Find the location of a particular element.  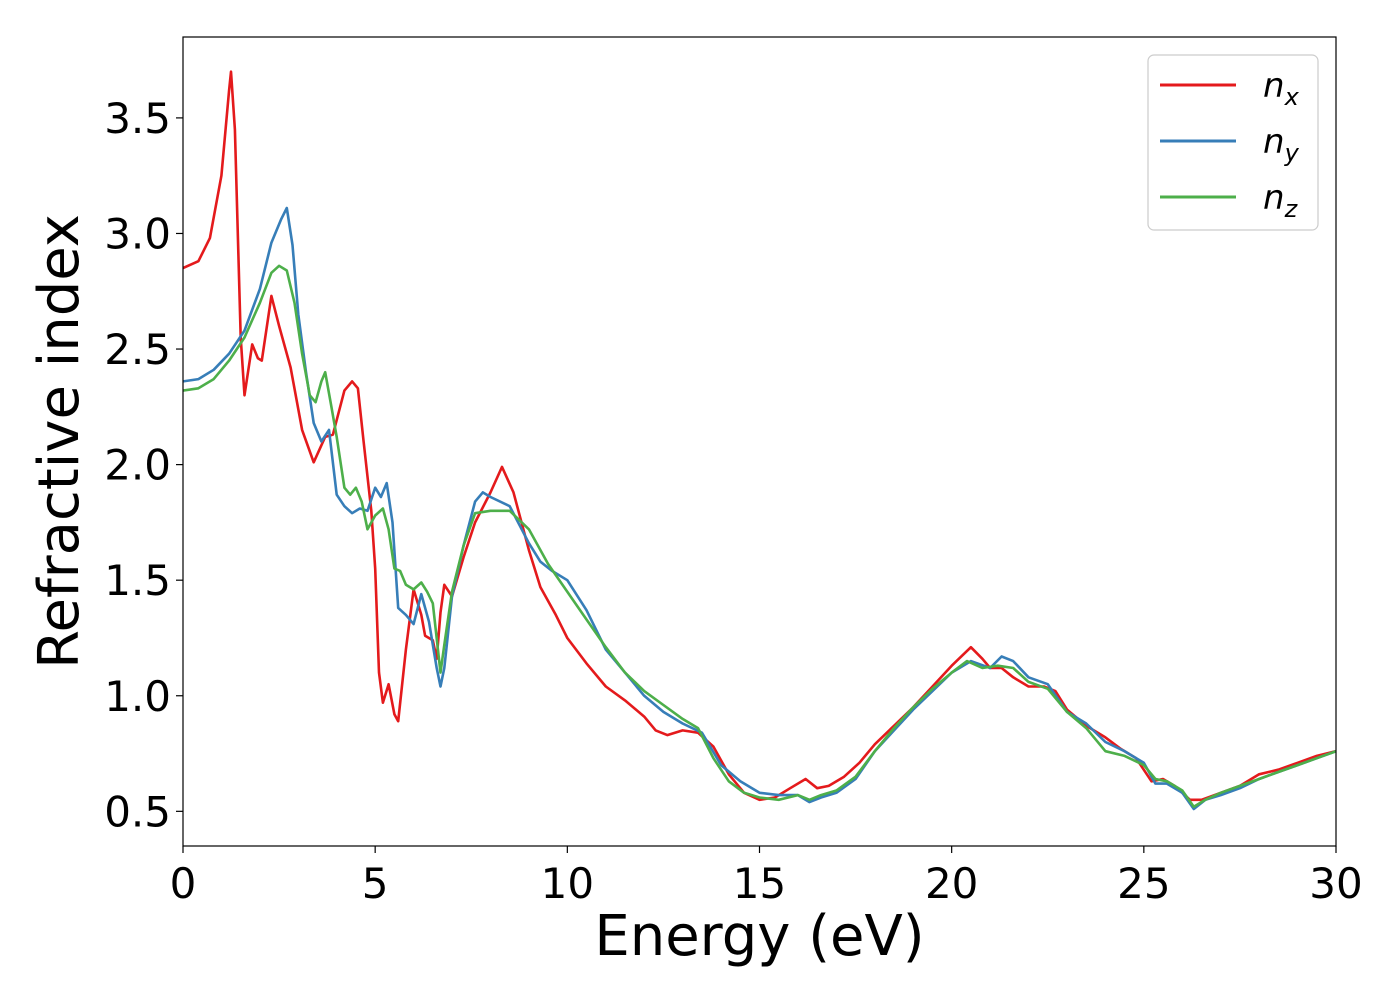

legend-item-nx: nx is located at coordinates (1230, 88).